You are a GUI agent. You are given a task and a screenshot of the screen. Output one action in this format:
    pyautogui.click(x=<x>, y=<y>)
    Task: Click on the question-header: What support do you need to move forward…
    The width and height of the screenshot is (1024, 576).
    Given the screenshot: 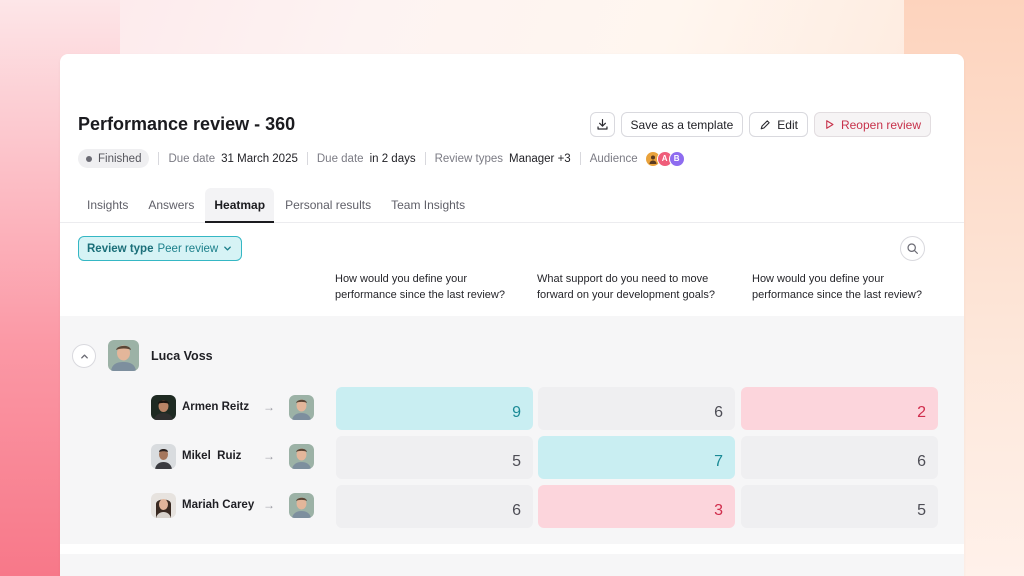 What is the action you would take?
    pyautogui.click(x=626, y=287)
    